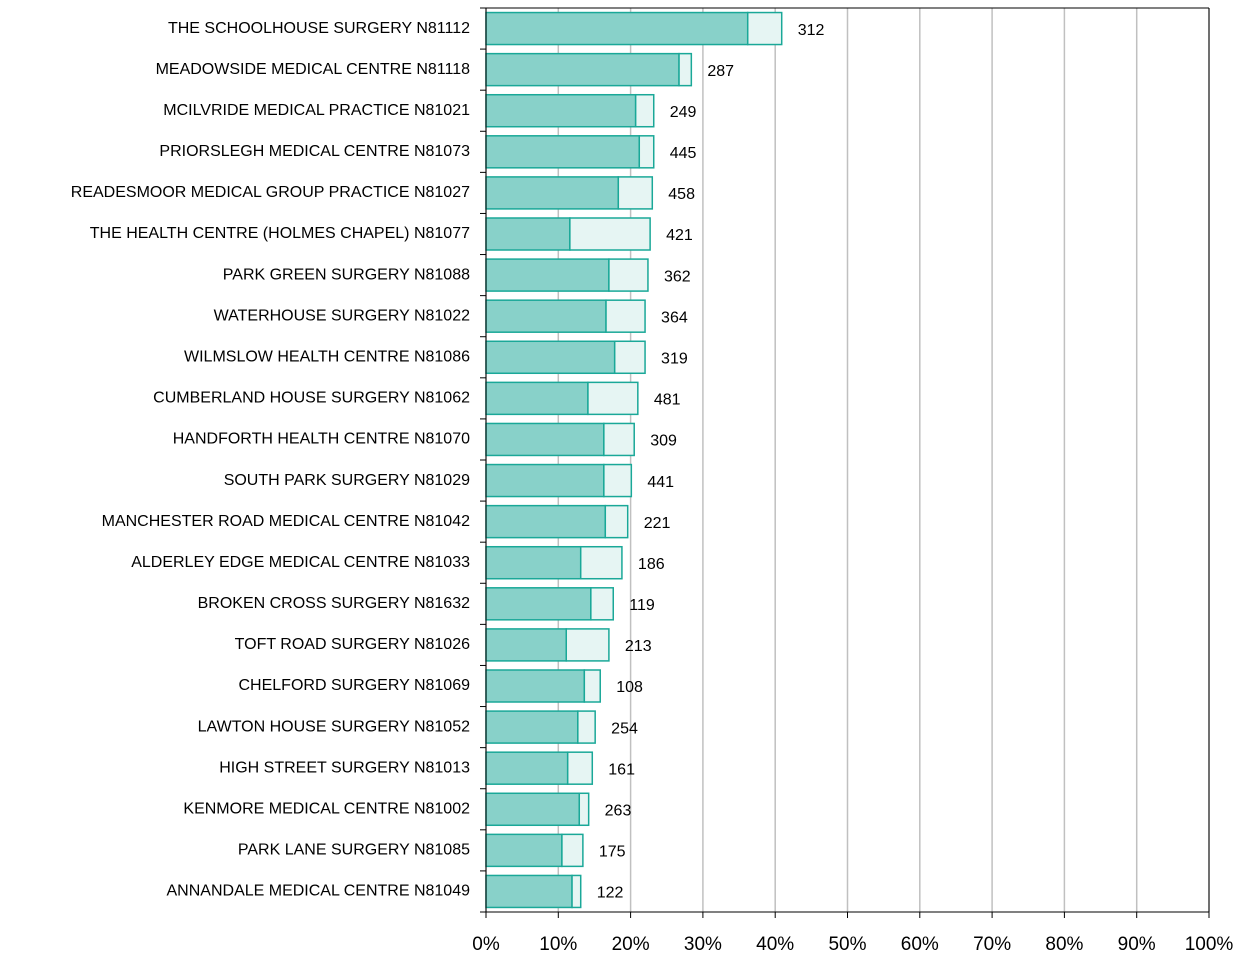 The image size is (1238, 956). Describe the element at coordinates (618, 810) in the screenshot. I see `bar-label: 263` at that location.